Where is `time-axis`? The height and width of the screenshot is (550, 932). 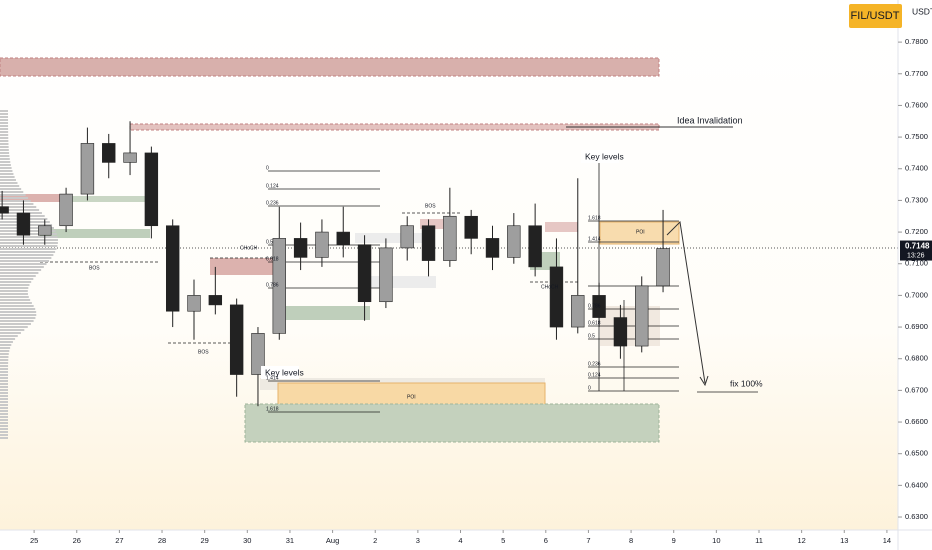
time-axis is located at coordinates (466, 540).